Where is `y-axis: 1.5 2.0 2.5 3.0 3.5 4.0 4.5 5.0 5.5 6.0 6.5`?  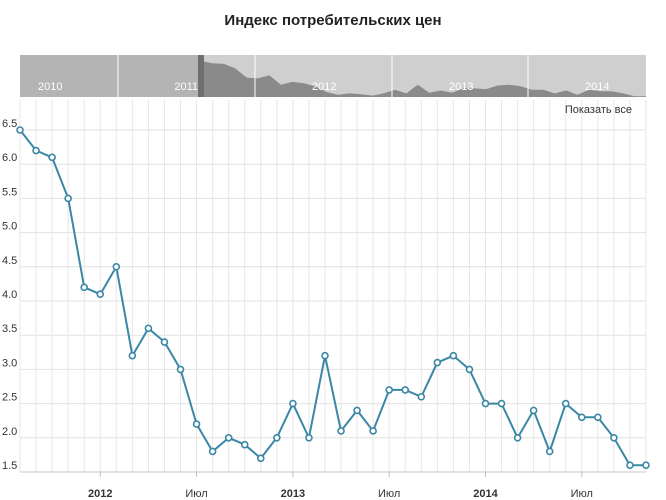
y-axis: 1.5 2.0 2.5 3.0 3.5 4.0 4.5 5.0 5.5 6.0 6.5 is located at coordinates (9, 295).